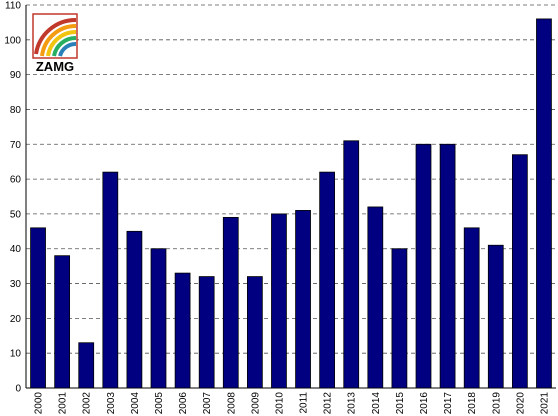 The height and width of the screenshot is (416, 558). I want to click on y-tick-label: 90, so click(16, 75).